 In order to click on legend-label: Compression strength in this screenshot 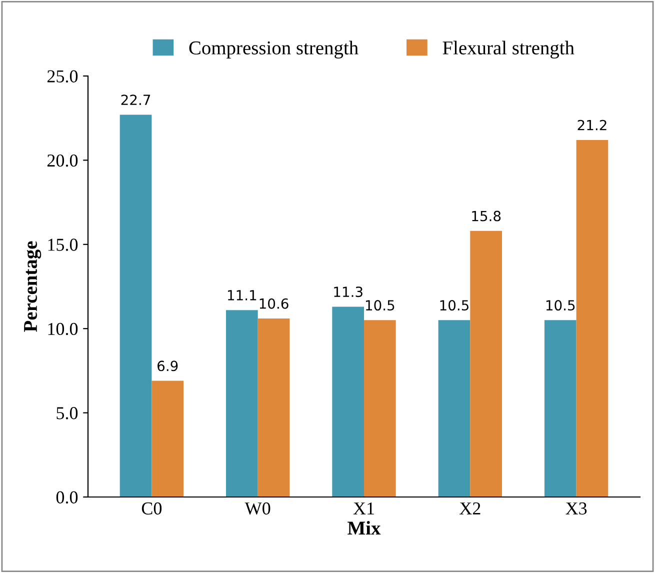, I will do `click(273, 49)`.